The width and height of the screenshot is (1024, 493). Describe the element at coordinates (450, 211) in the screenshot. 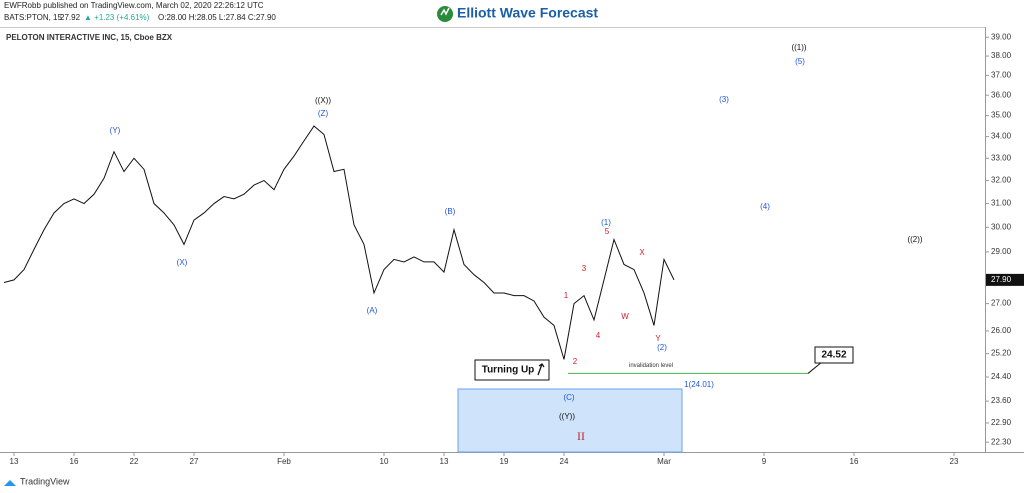

I see `wave-label: (B)` at that location.